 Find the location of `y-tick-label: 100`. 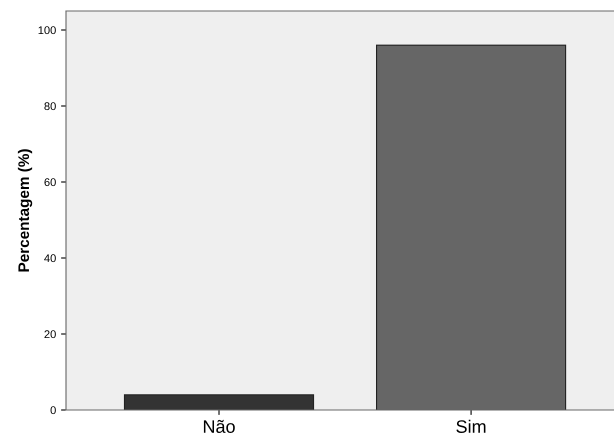

y-tick-label: 100 is located at coordinates (47, 30).